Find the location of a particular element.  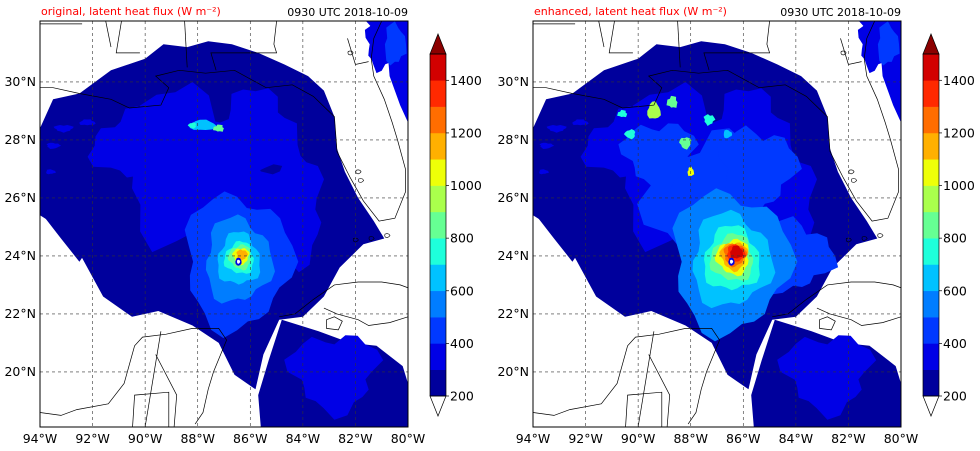

hurricane-eye-center is located at coordinates (732, 261).